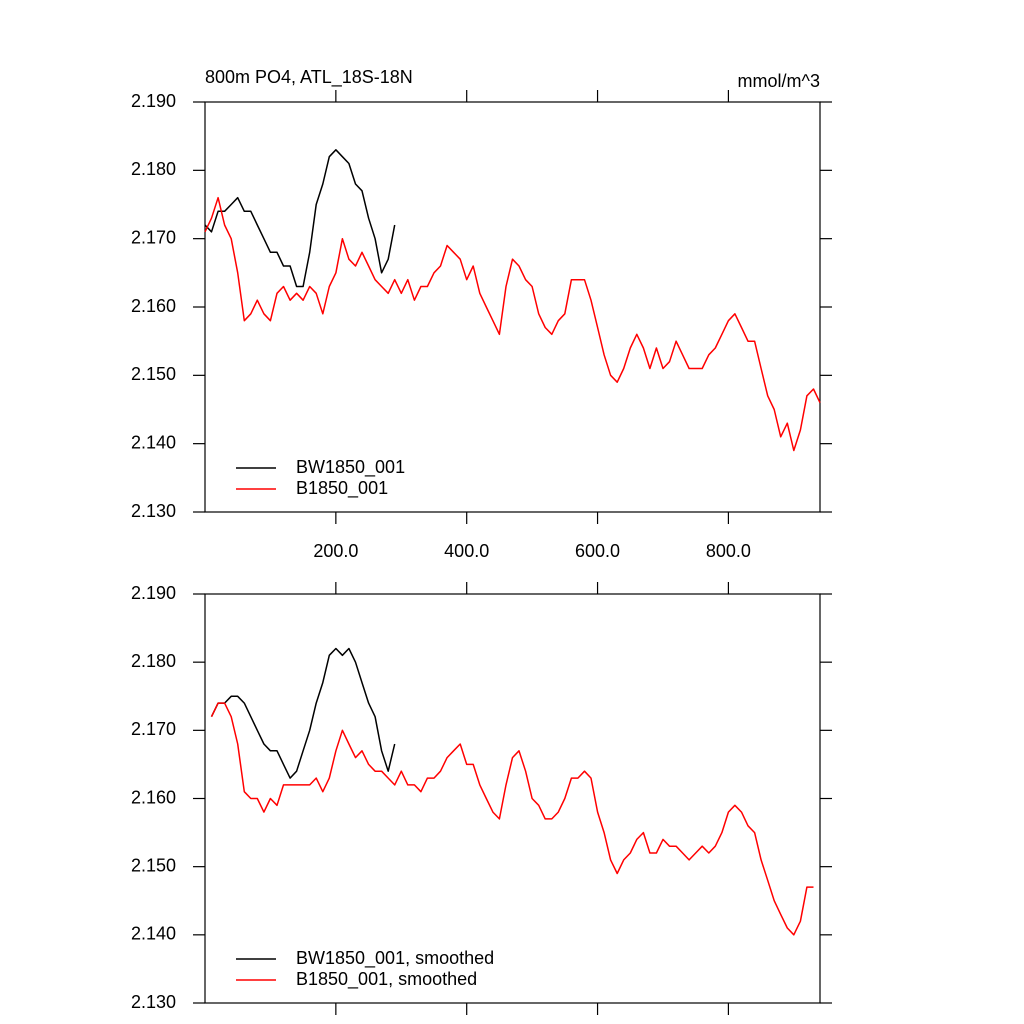 Image resolution: width=1024 pixels, height=1024 pixels. I want to click on legend-label: B1850_001, smoothed, so click(386, 979).